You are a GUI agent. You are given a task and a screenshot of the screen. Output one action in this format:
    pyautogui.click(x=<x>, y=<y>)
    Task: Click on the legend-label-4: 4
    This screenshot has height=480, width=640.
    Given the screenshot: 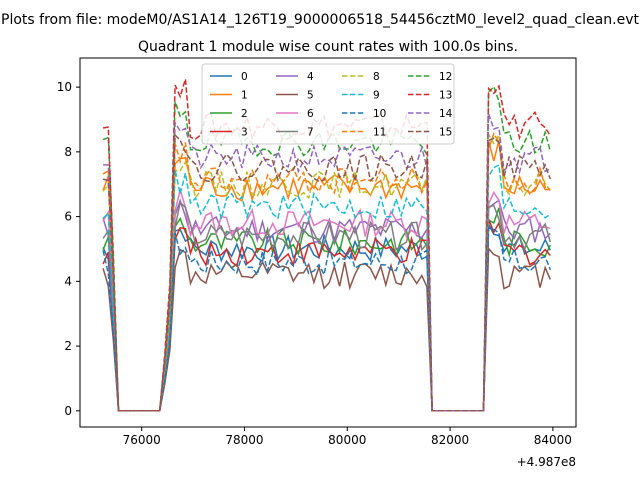 What is the action you would take?
    pyautogui.click(x=310, y=77)
    